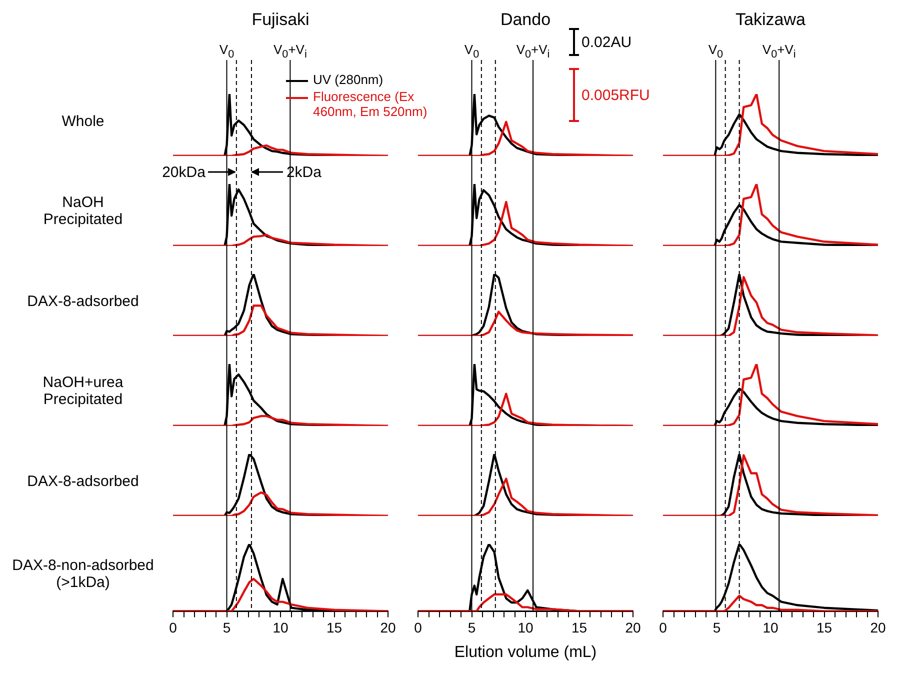  I want to click on chart-title: Takizawa, so click(770, 20).